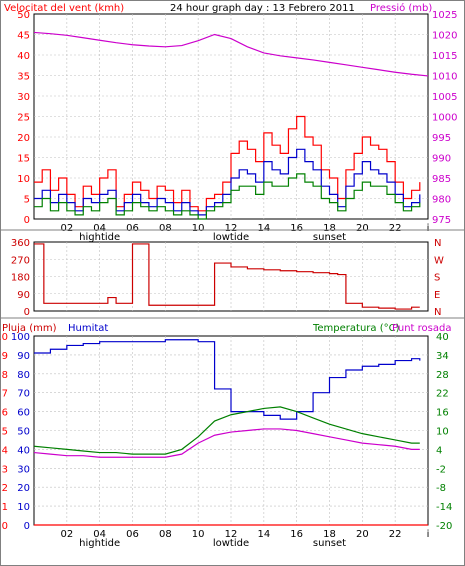 This screenshot has height=566, width=465. What do you see at coordinates (441, 220) in the screenshot?
I see `pressure-y-tick-label: 975` at bounding box center [441, 220].